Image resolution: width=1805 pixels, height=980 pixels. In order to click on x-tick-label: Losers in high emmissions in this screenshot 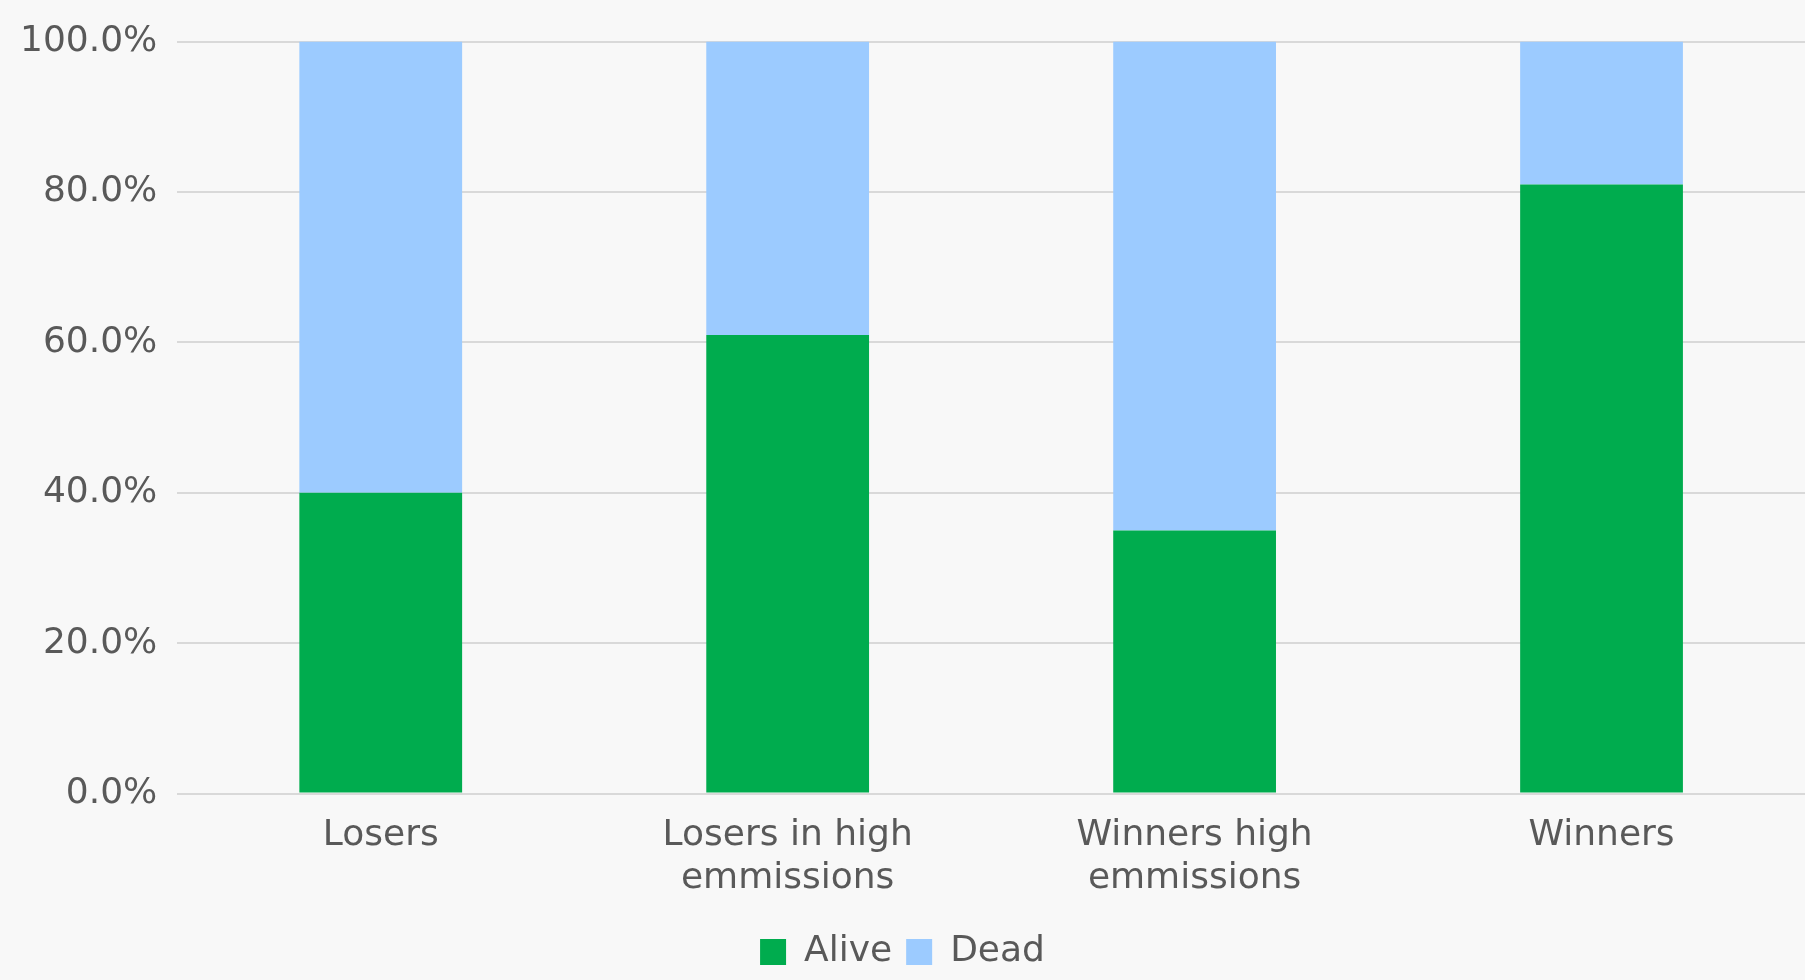, I will do `click(787, 853)`.